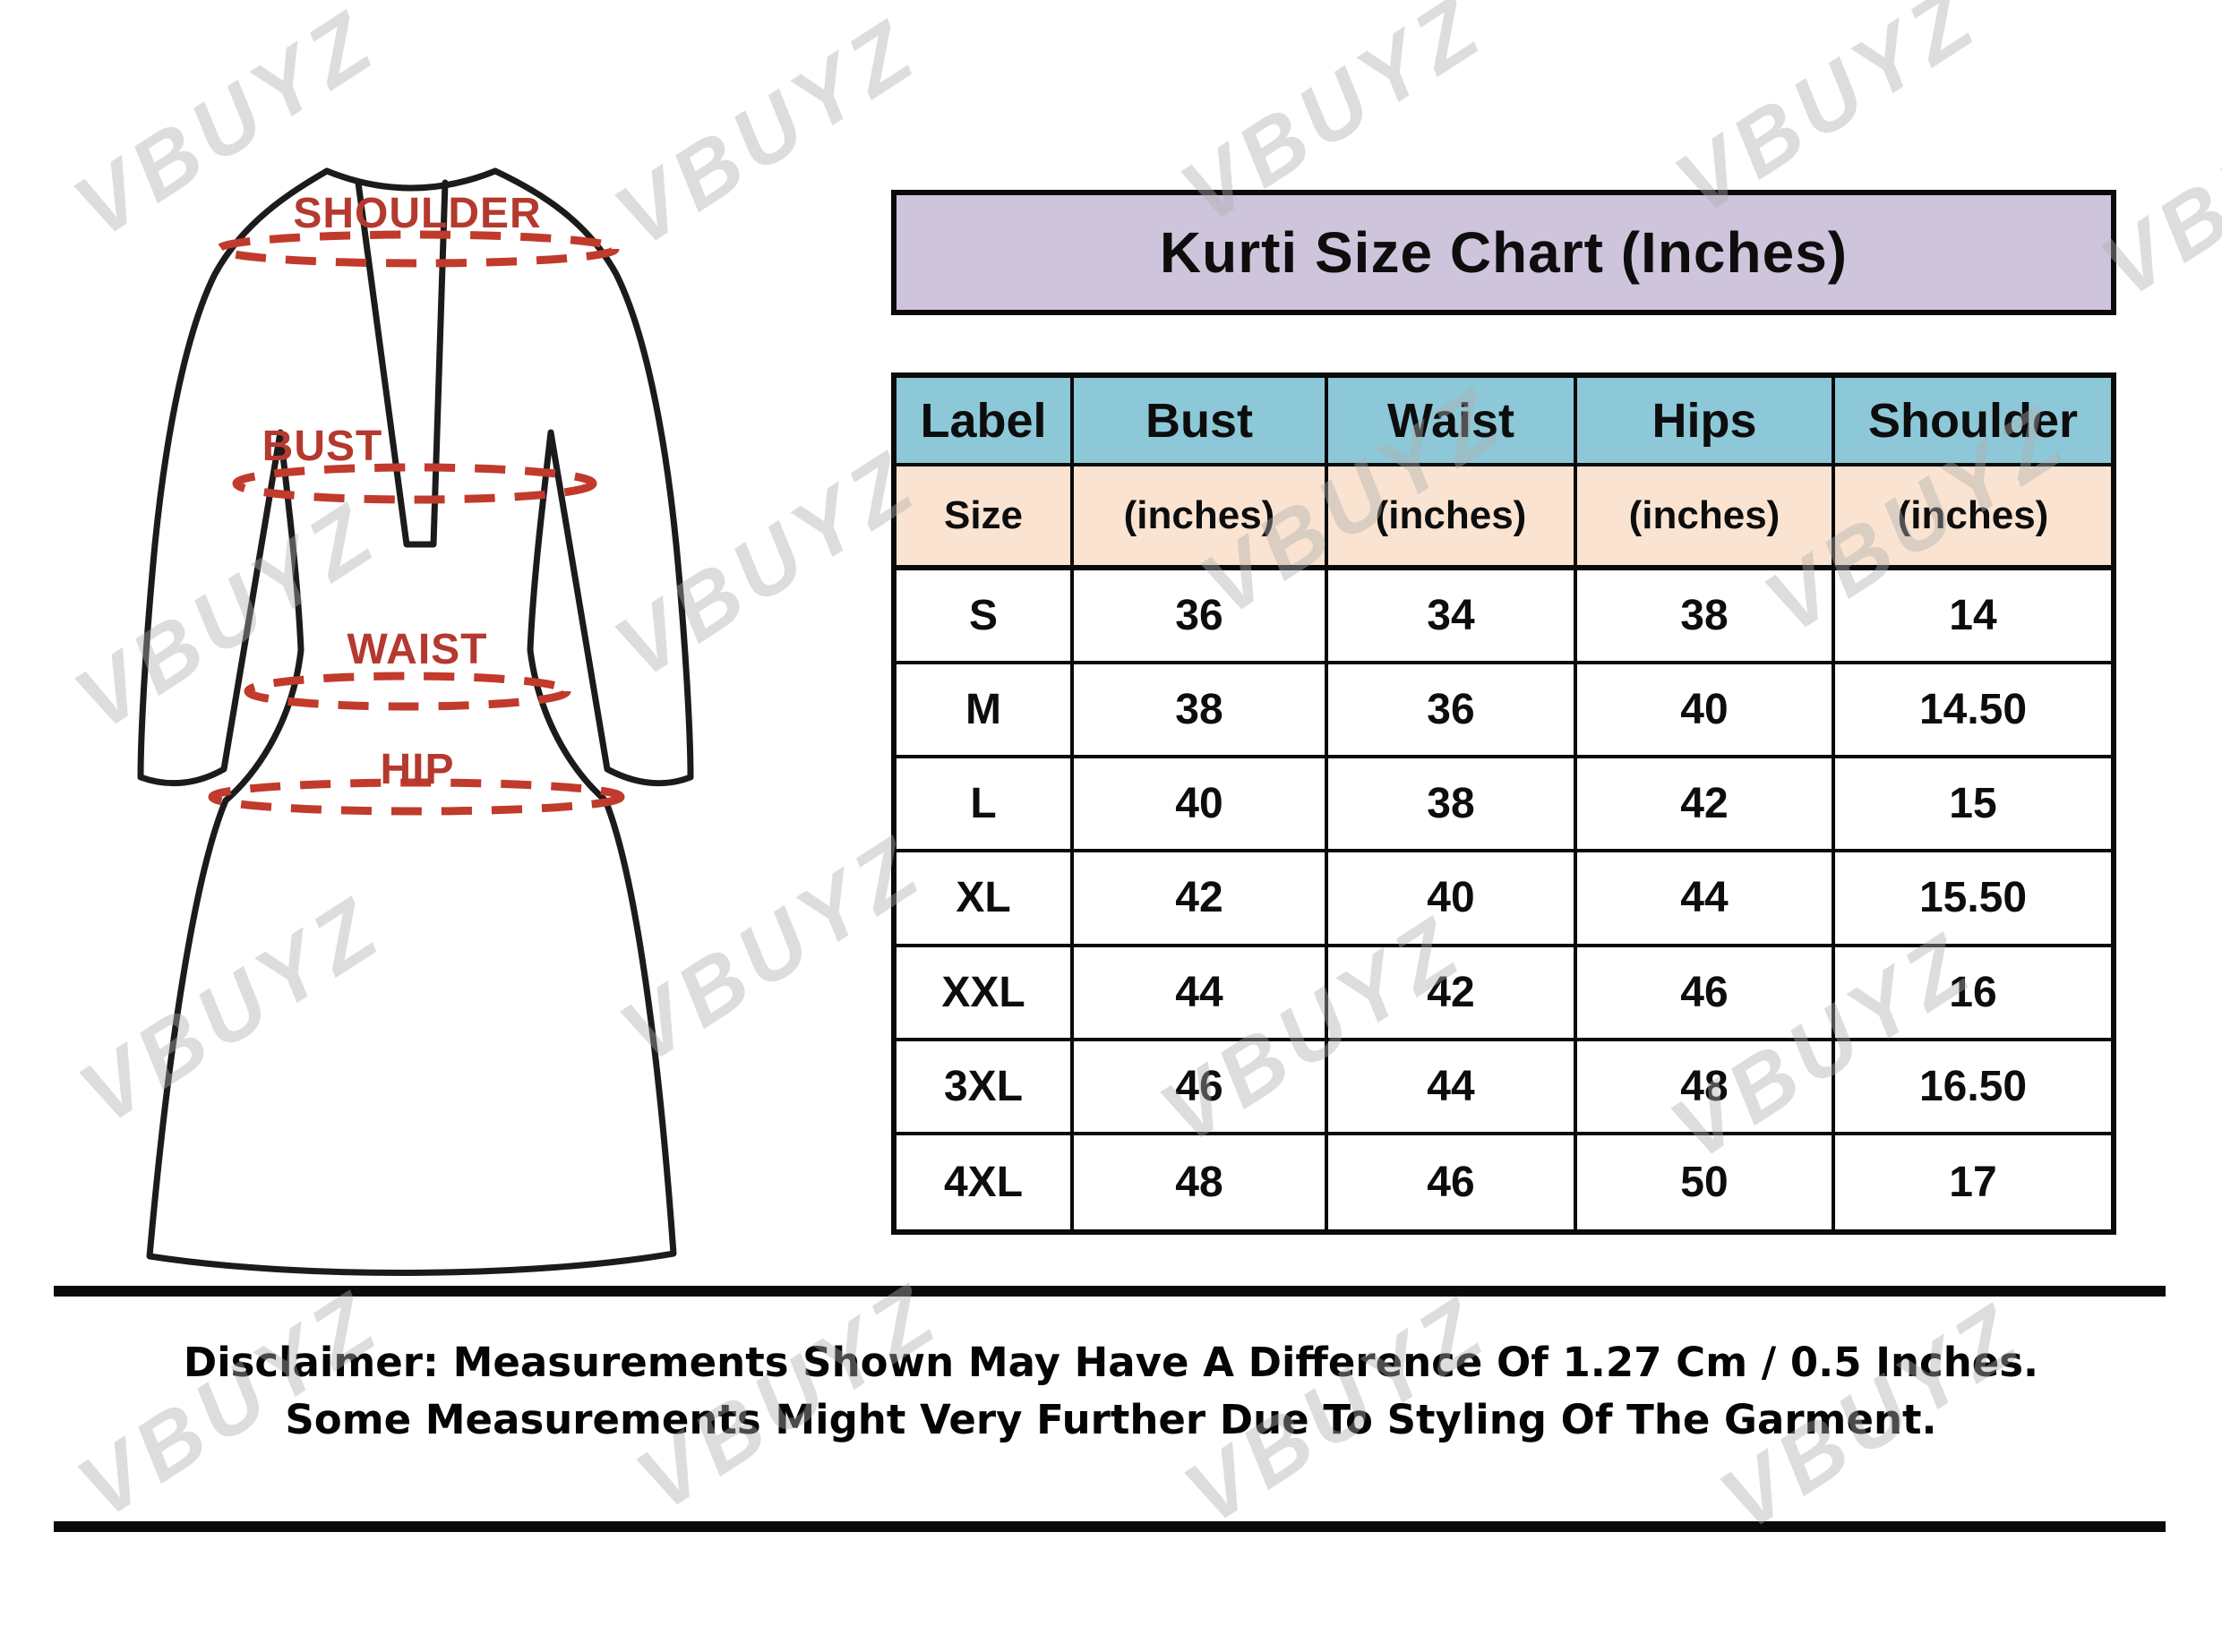 This screenshot has width=2222, height=1652. What do you see at coordinates (1706, 1181) in the screenshot?
I see `cell-hips: 50` at bounding box center [1706, 1181].